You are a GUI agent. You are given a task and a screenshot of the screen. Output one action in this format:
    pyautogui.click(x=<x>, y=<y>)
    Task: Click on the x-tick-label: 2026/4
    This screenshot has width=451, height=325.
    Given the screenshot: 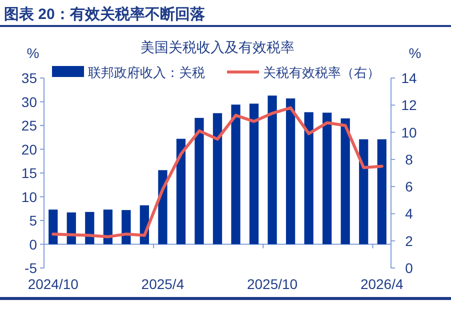 What is the action you would take?
    pyautogui.click(x=382, y=284)
    